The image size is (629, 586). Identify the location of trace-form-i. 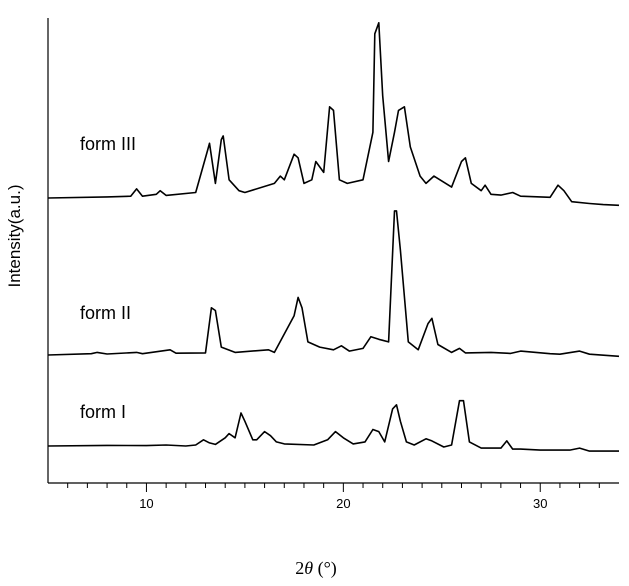
(333, 425).